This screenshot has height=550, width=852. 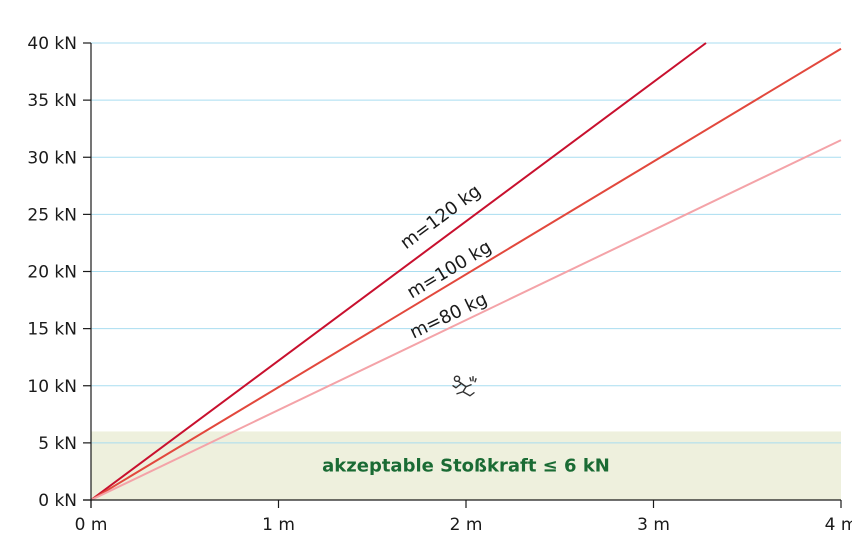 I want to click on x-tick-label: 2 m, so click(x=466, y=525).